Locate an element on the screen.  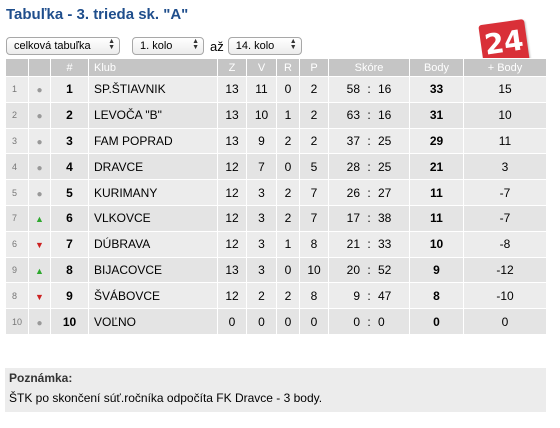
table-row: 3●3FAM POPRAD1392237:252911 is located at coordinates (276, 141).